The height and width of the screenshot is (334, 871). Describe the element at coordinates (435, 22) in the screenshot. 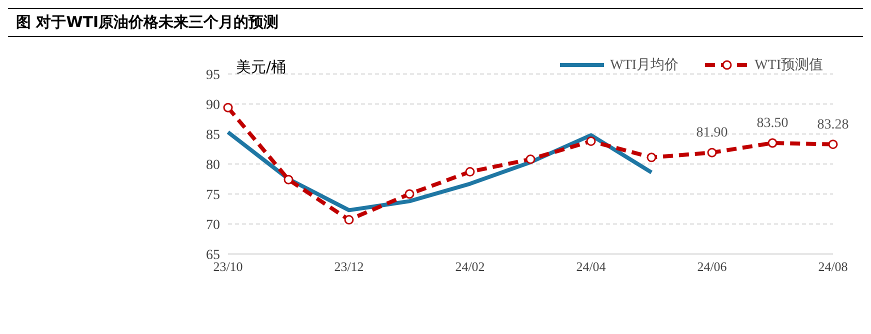

I see `chart-title: 图 对于WTI原油价格未来三个月的预测` at that location.